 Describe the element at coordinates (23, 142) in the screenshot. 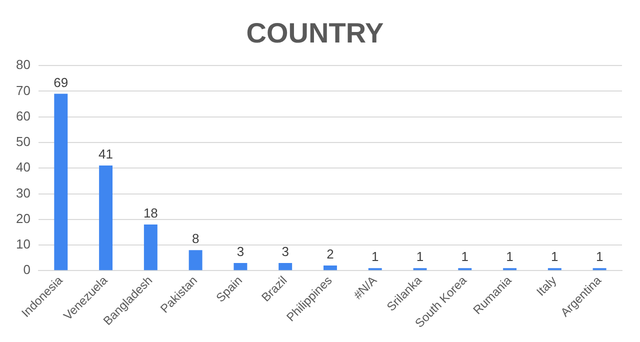

I see `y-tick-label: 50` at that location.